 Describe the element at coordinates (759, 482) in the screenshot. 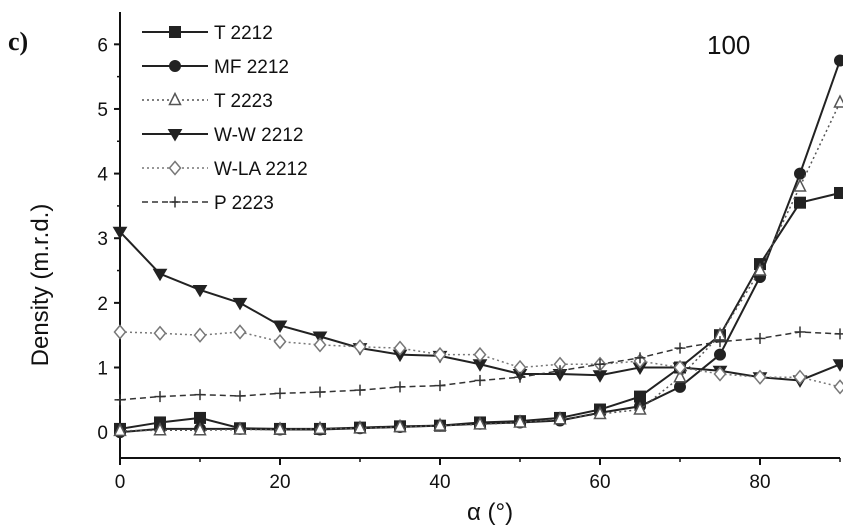

I see `x-tick-label: 80` at that location.